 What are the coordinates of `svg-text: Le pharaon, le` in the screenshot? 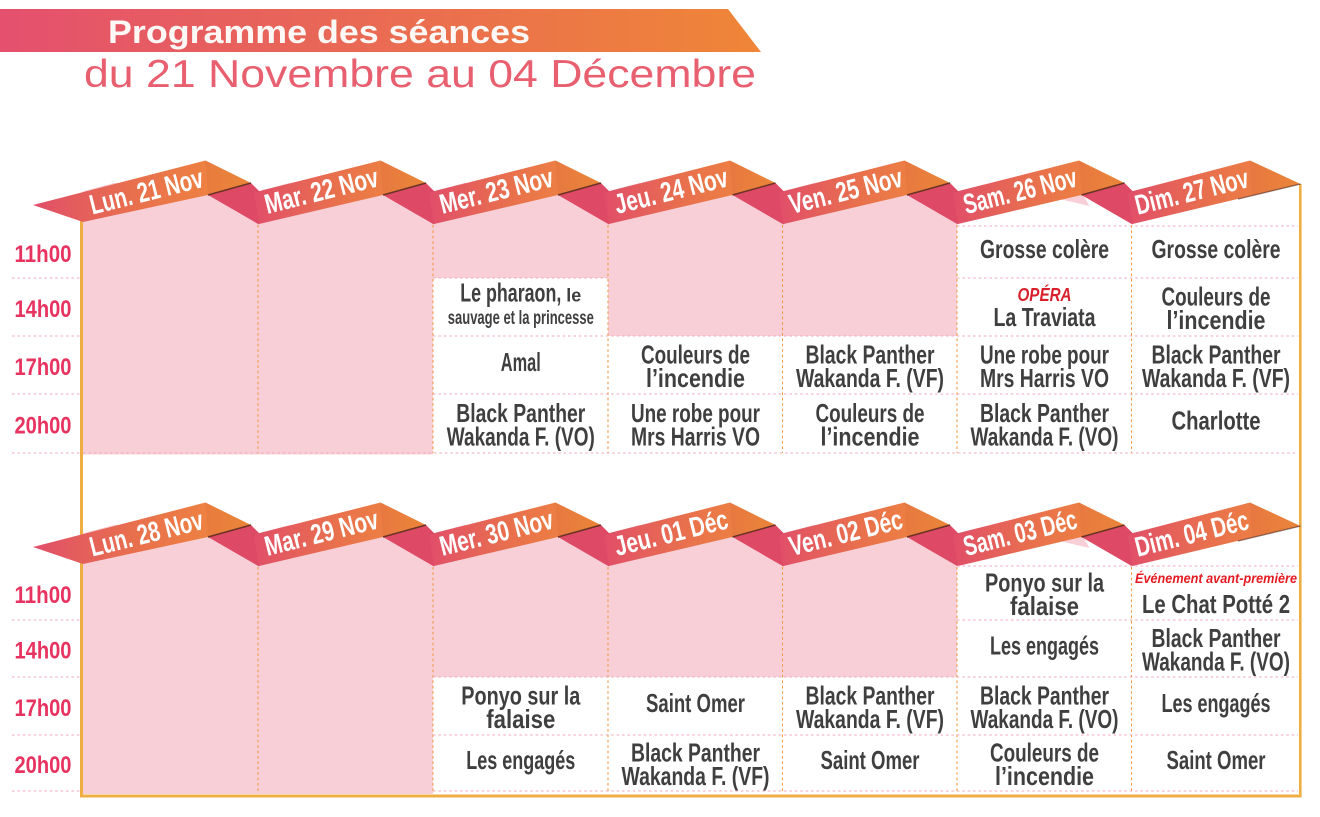 It's located at (520, 293).